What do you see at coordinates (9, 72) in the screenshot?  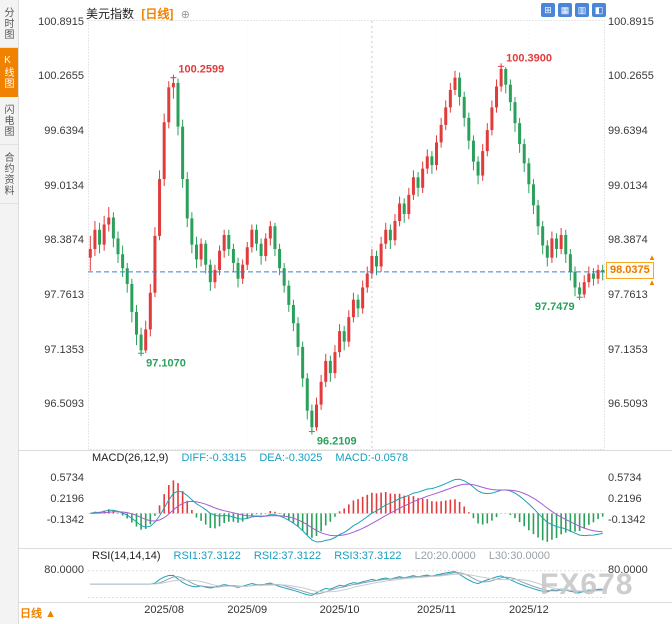 I see `sidebar-tab-kline: K线图` at bounding box center [9, 72].